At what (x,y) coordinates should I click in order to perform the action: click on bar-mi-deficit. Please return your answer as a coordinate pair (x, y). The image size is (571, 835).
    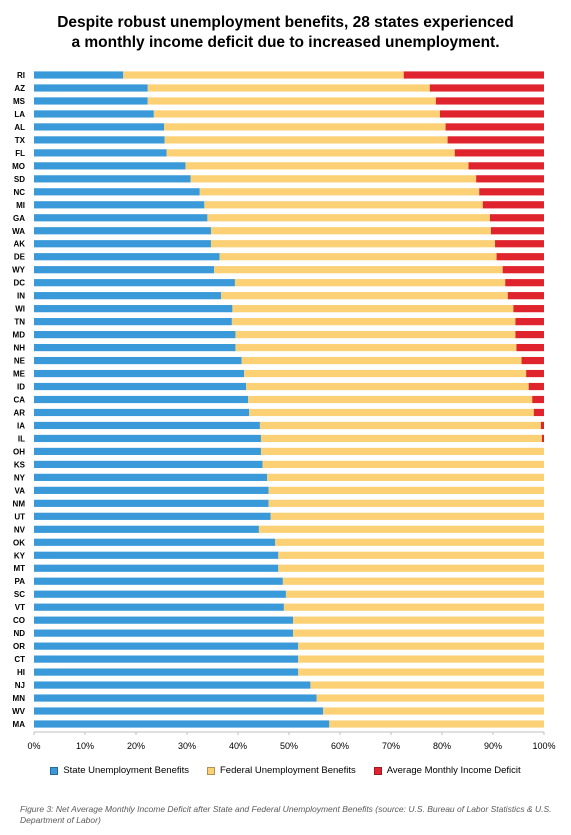
    Looking at the image, I should click on (513, 205).